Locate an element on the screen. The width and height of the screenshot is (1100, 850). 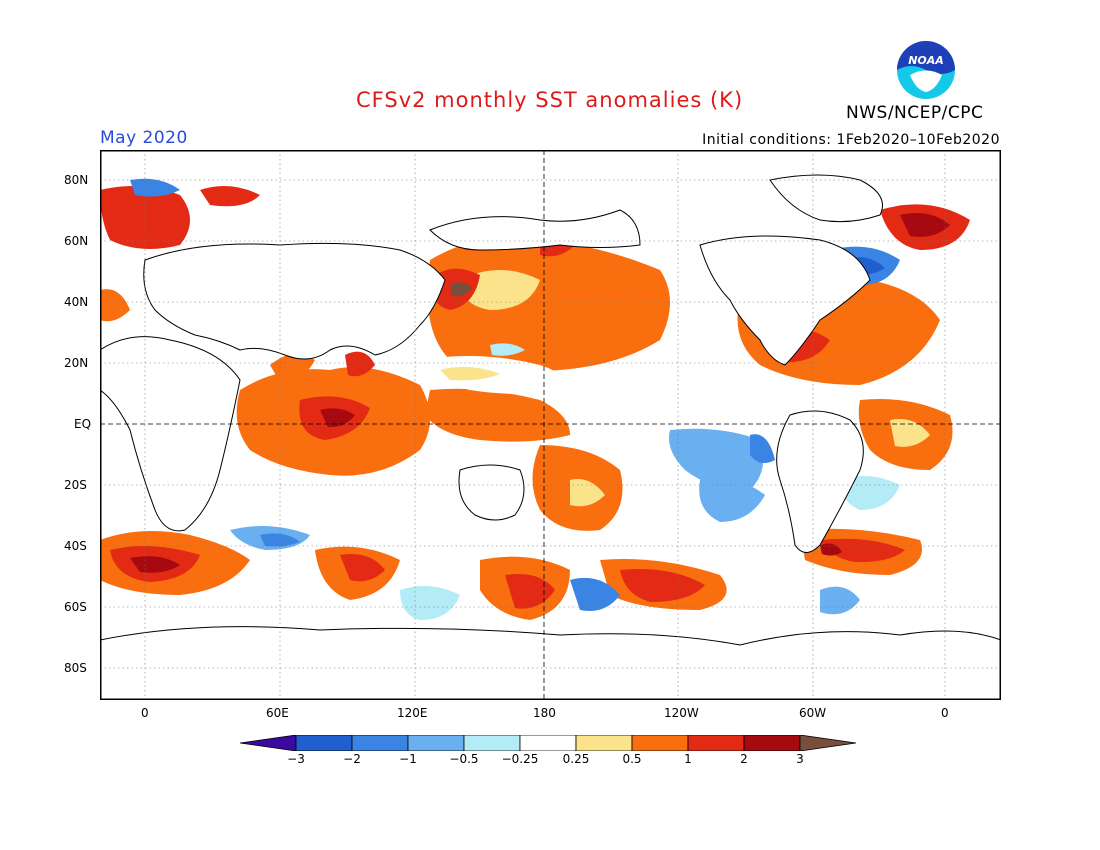
colorbar-tick-label: −0.25 is located at coordinates (520, 759).